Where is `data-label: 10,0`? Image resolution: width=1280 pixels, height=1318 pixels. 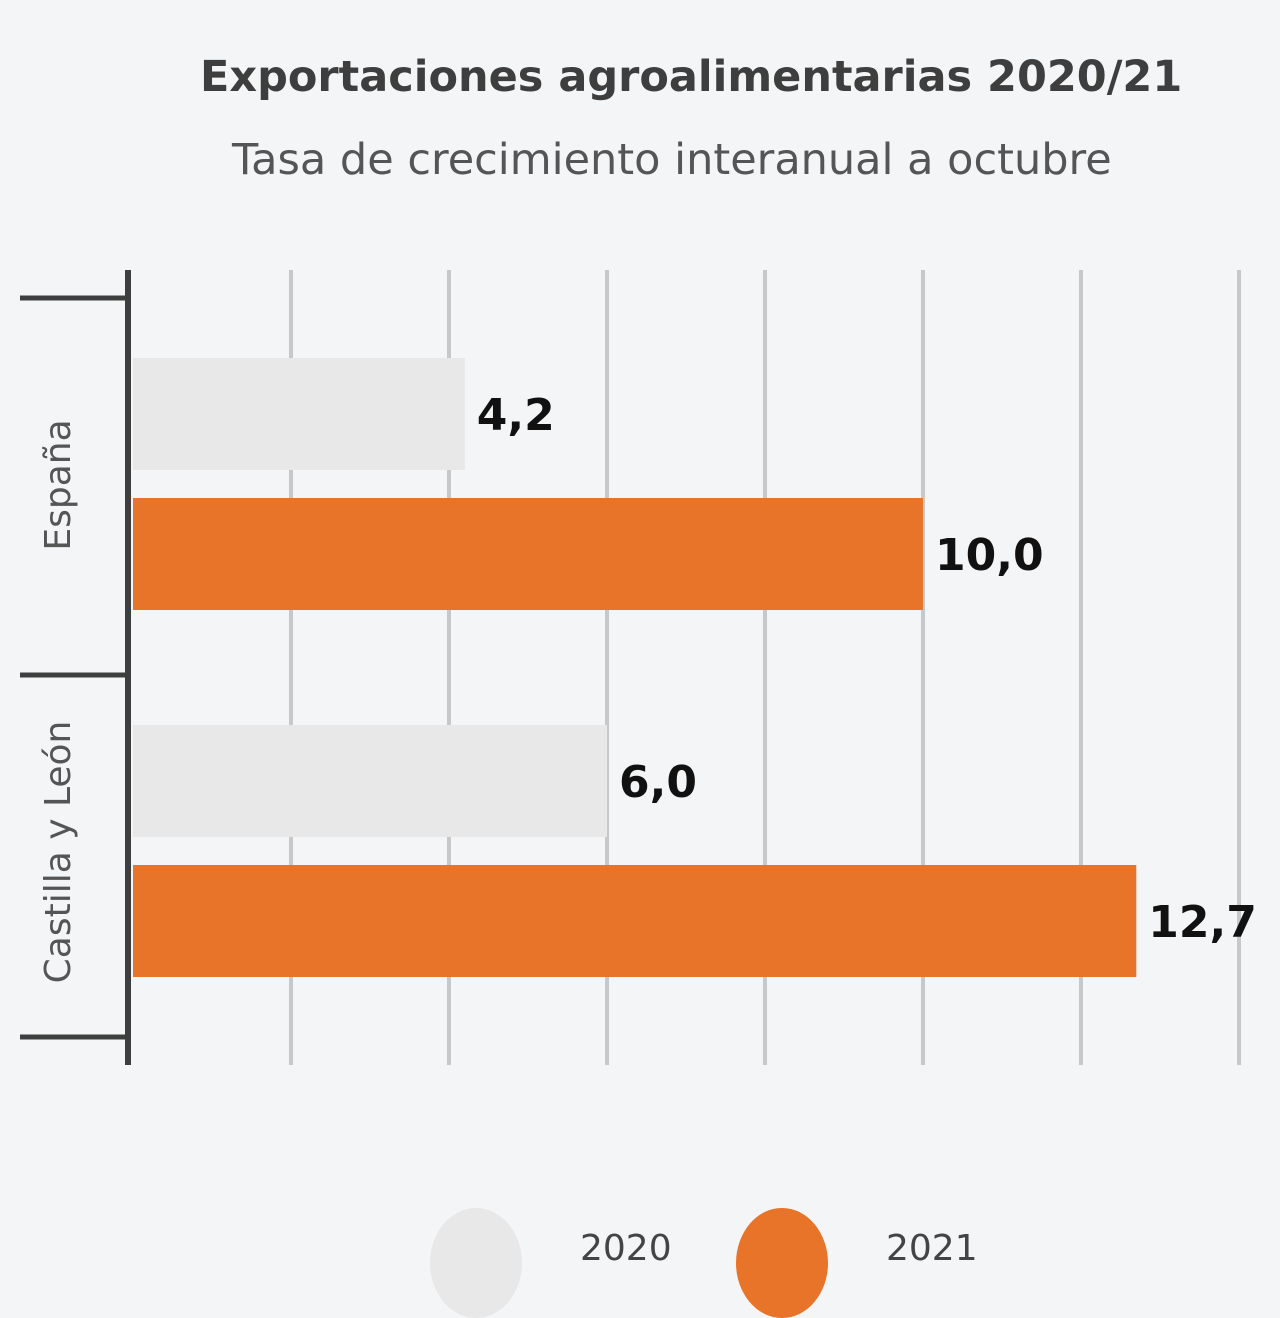
data-label: 10,0 is located at coordinates (989, 555).